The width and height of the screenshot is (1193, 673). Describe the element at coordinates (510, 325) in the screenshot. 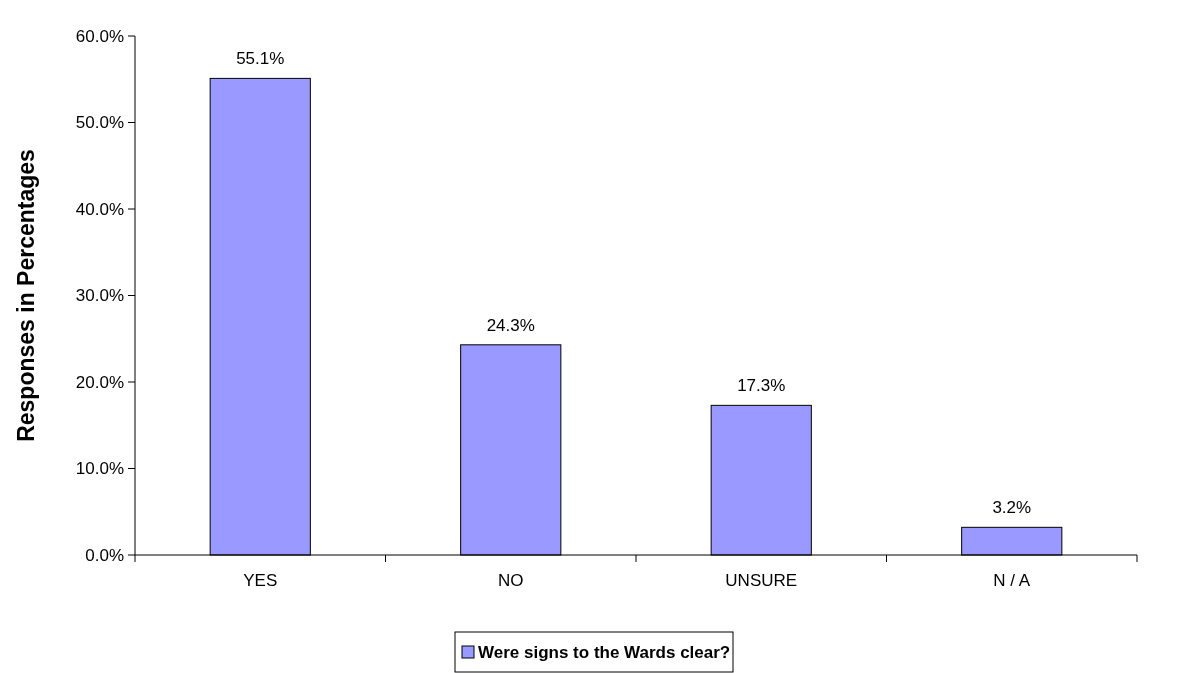

I see `data-label: 24.3%` at that location.